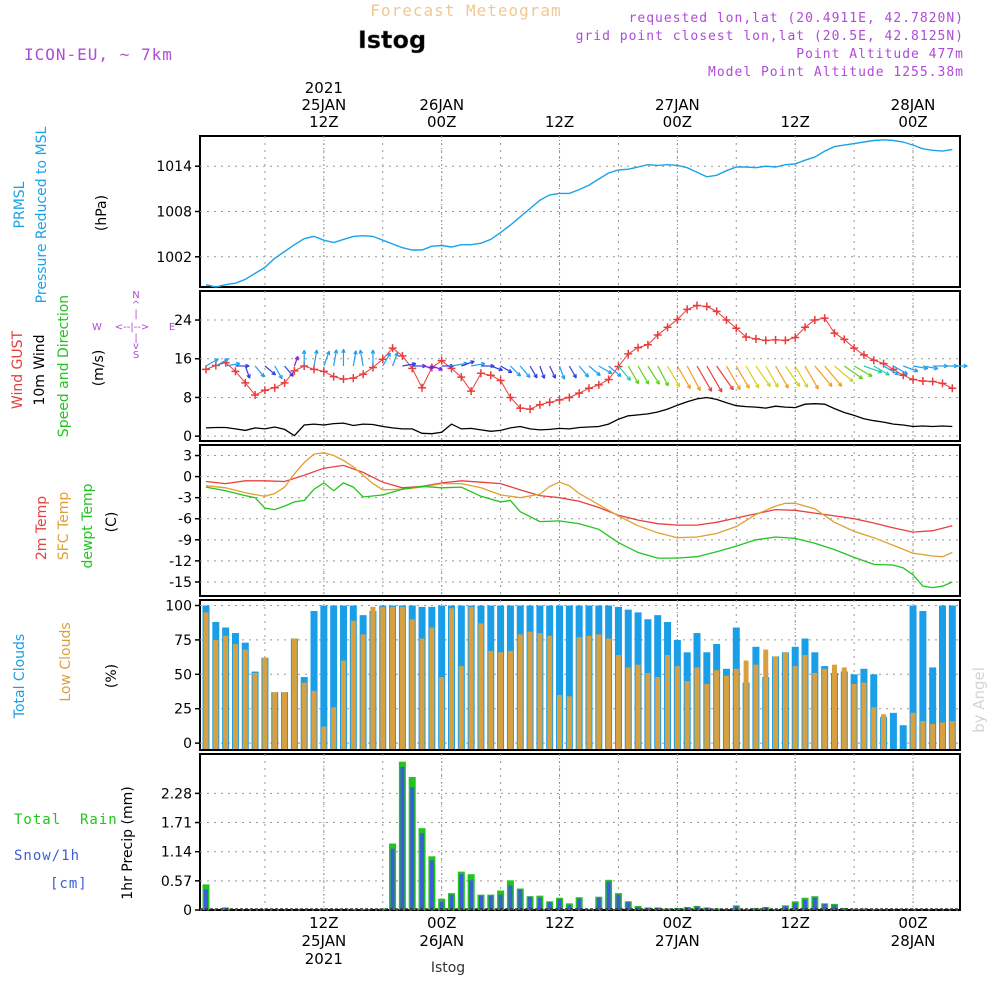  Describe the element at coordinates (99, 368) in the screenshot. I see `wind-unit: (m/s)` at that location.